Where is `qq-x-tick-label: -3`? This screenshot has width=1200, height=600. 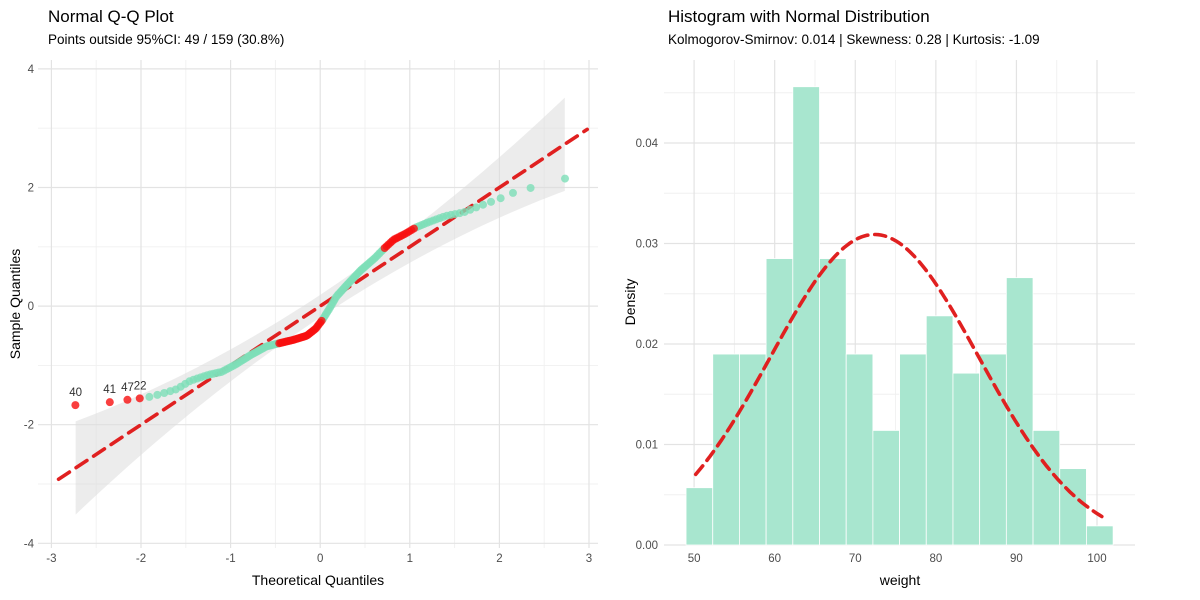 qq-x-tick-label: -3 is located at coordinates (51, 559).